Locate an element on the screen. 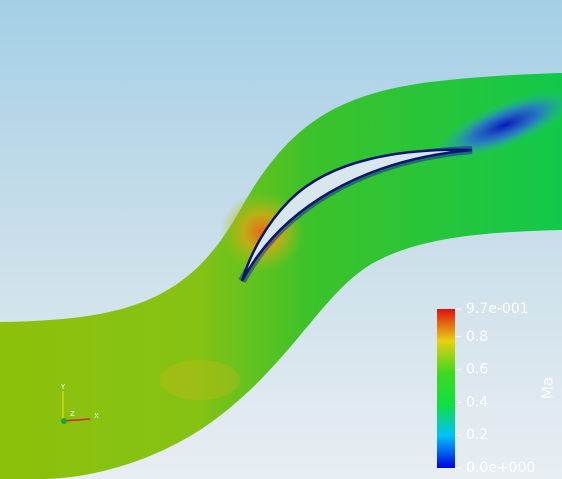  colorbar-ramp is located at coordinates (446, 388).